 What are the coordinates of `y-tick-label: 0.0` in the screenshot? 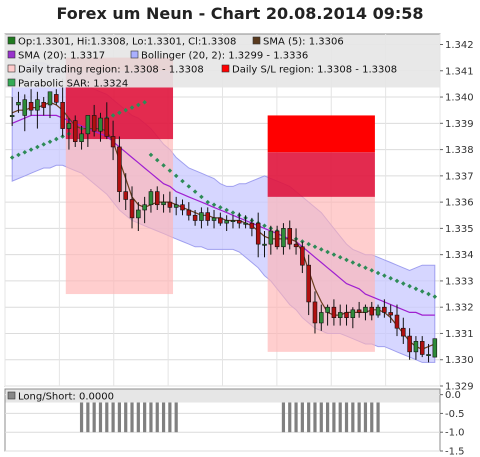 It's located at (453, 395).